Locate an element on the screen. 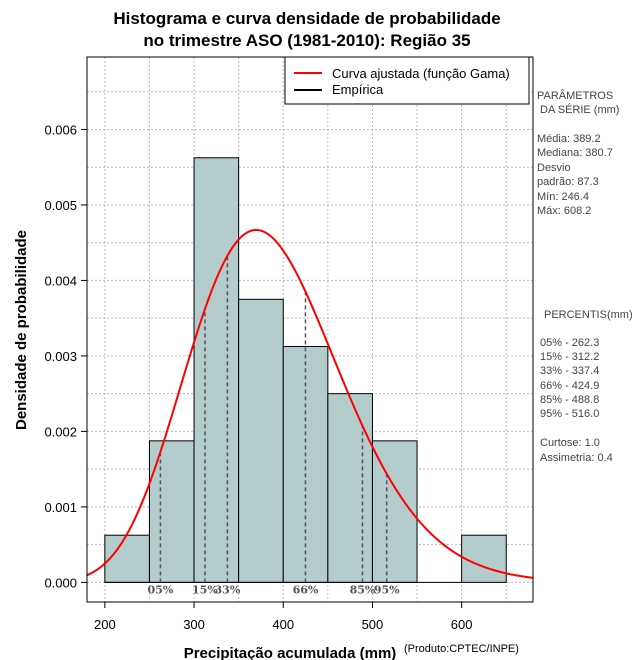 Image resolution: width=640 pixels, height=660 pixels. x-tick-label: 600 is located at coordinates (462, 624).